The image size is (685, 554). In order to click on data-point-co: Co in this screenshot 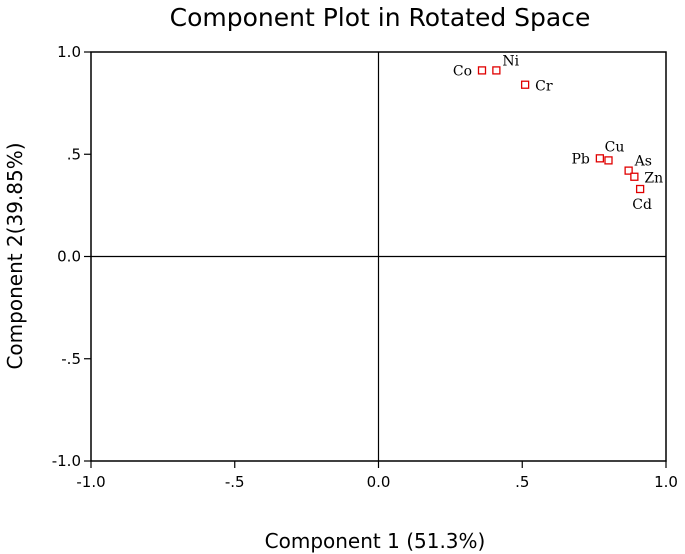, I will do `click(470, 71)`.